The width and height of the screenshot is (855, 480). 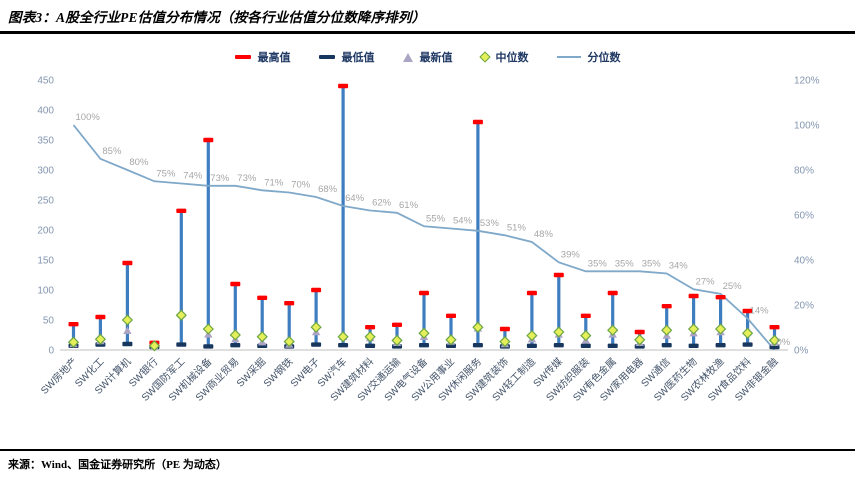 I want to click on chart-legend: 最高值 最低值 最新值 中位数 分位数, so click(x=427, y=57).